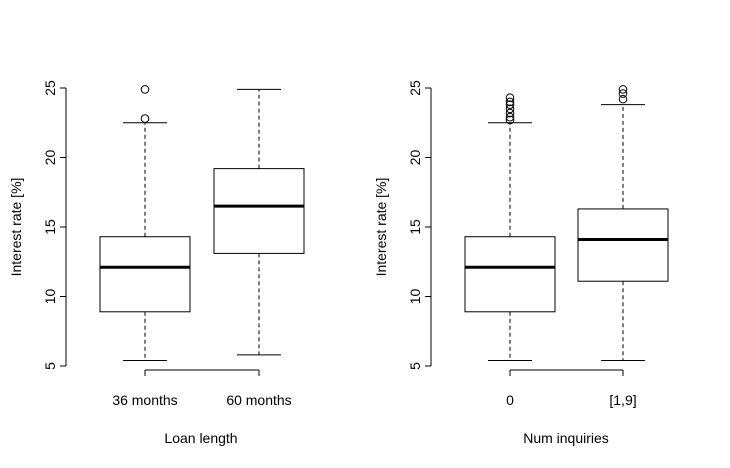  What do you see at coordinates (144, 400) in the screenshot?
I see `x-tick-label: 36 months` at bounding box center [144, 400].